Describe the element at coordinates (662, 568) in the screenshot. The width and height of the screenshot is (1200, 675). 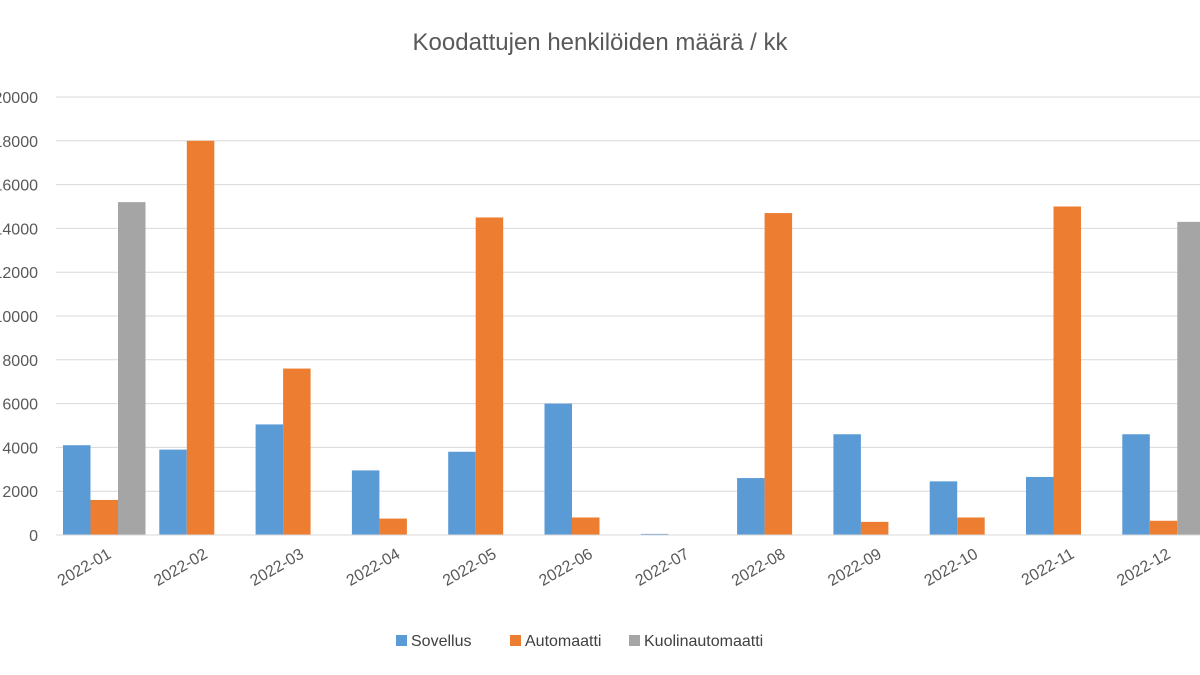
I see `x-tick-label: 2022-07` at that location.